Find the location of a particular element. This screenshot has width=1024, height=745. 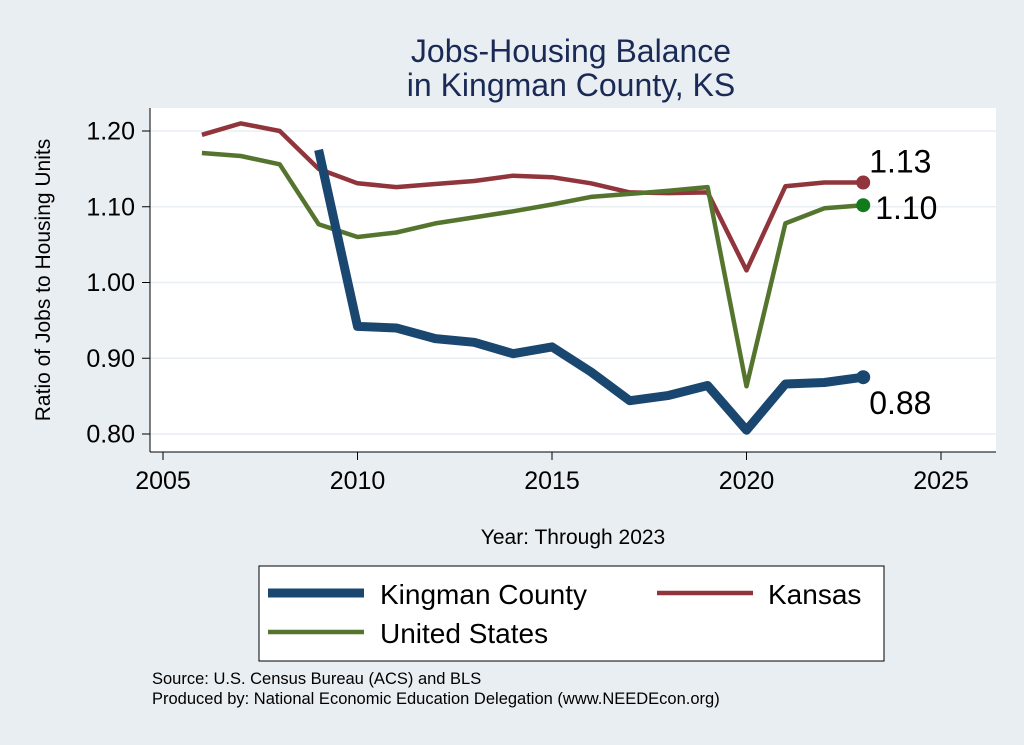

legend-label-kingman-county: Kingman County is located at coordinates (483, 594).